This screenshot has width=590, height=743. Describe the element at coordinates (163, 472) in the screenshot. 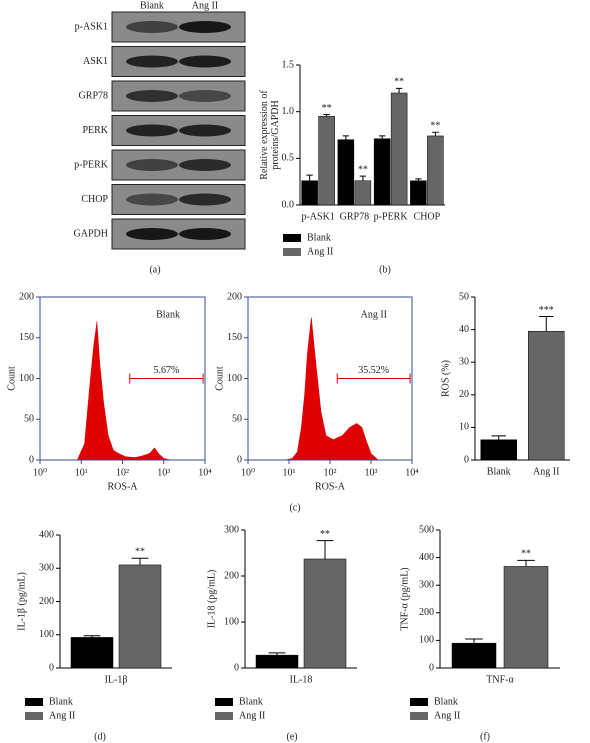

I see `x-tick-label: 10³` at that location.